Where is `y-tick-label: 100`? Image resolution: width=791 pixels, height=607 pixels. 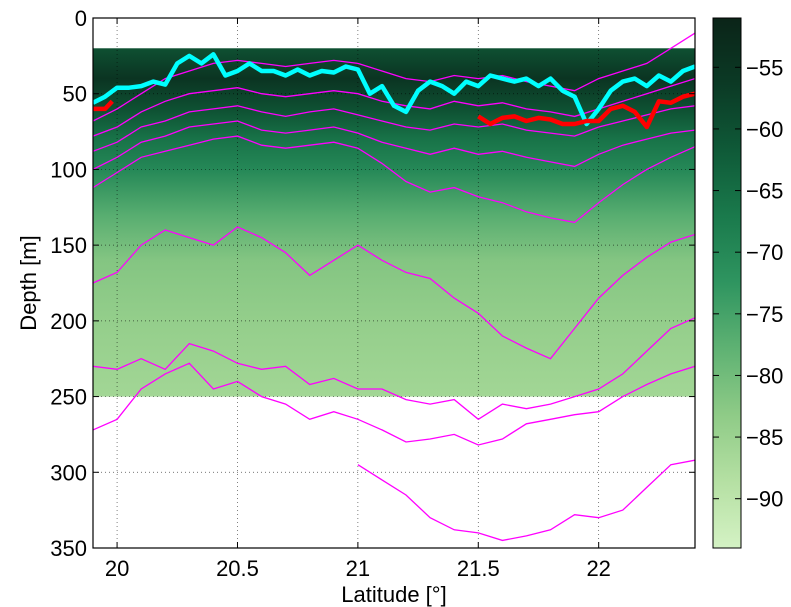
y-tick-label: 100 is located at coordinates (68, 169).